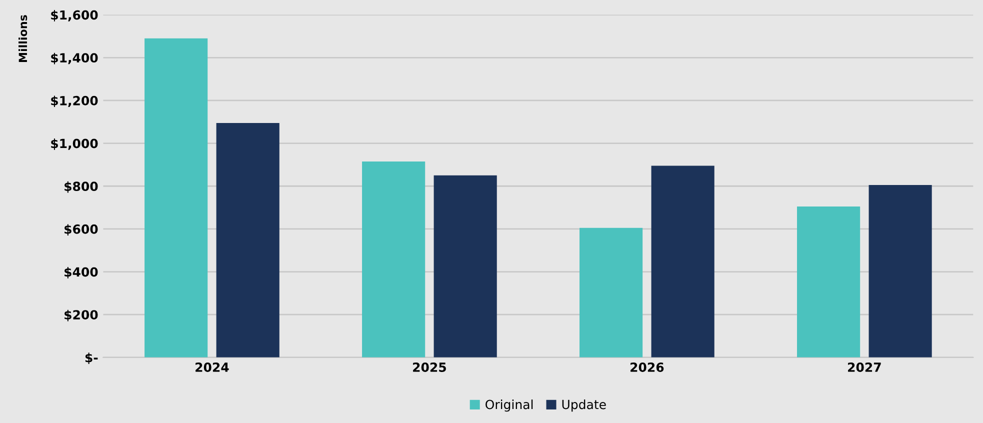 The width and height of the screenshot is (983, 423). What do you see at coordinates (647, 367) in the screenshot?
I see `x-tick-label: 2026` at bounding box center [647, 367].